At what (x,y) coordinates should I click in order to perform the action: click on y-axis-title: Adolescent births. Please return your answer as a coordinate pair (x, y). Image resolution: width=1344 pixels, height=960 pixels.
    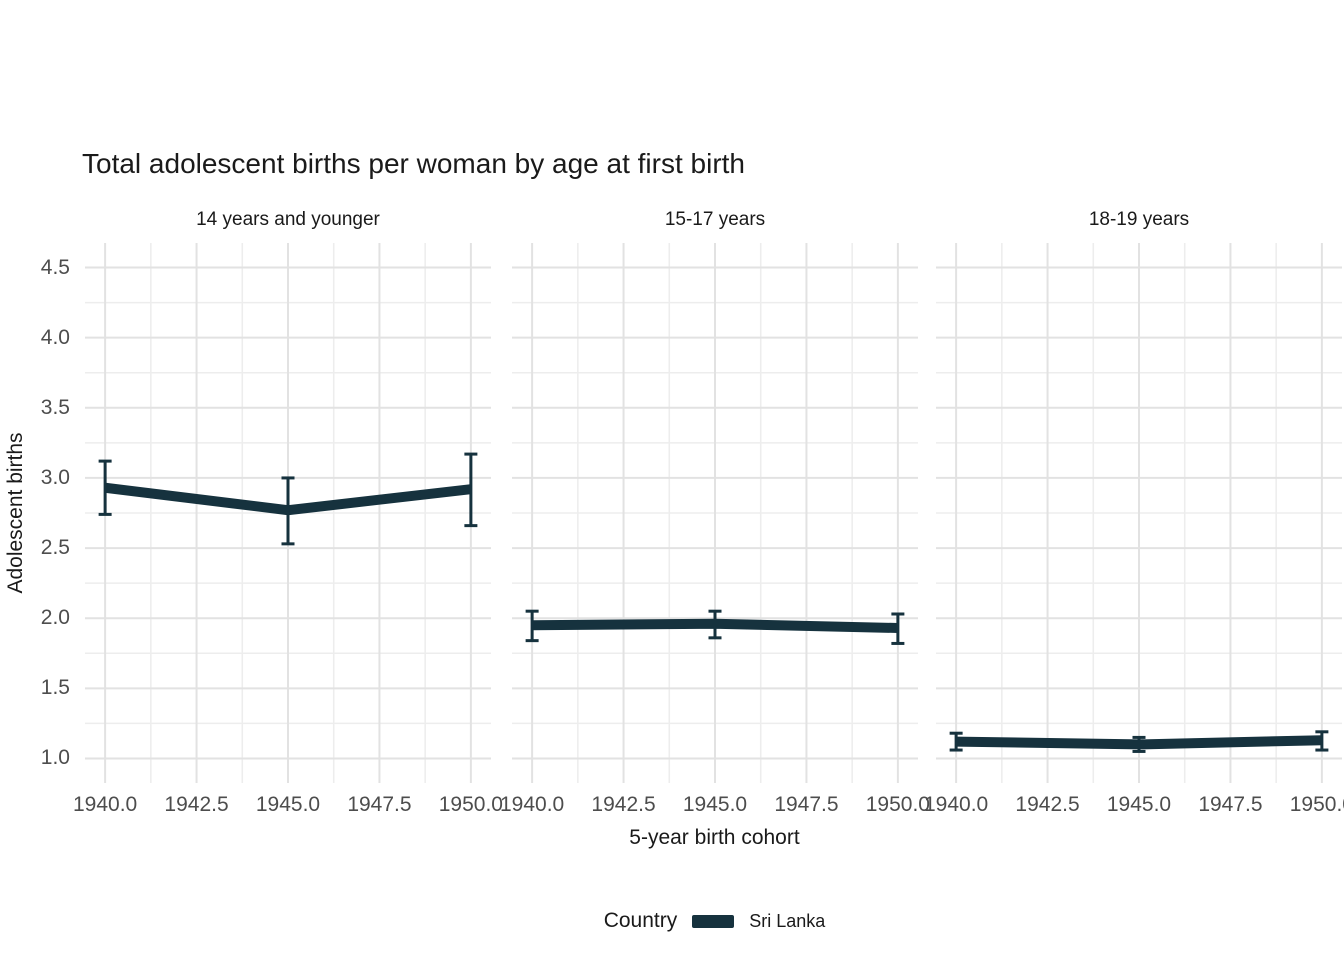
    Looking at the image, I should click on (15, 513).